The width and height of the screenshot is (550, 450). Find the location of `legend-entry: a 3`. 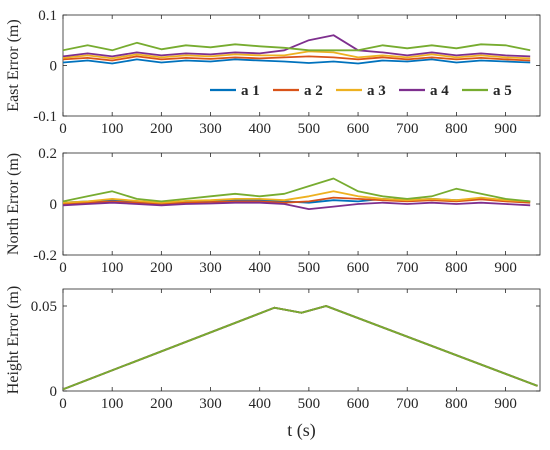

legend-entry: a 3 is located at coordinates (376, 91).